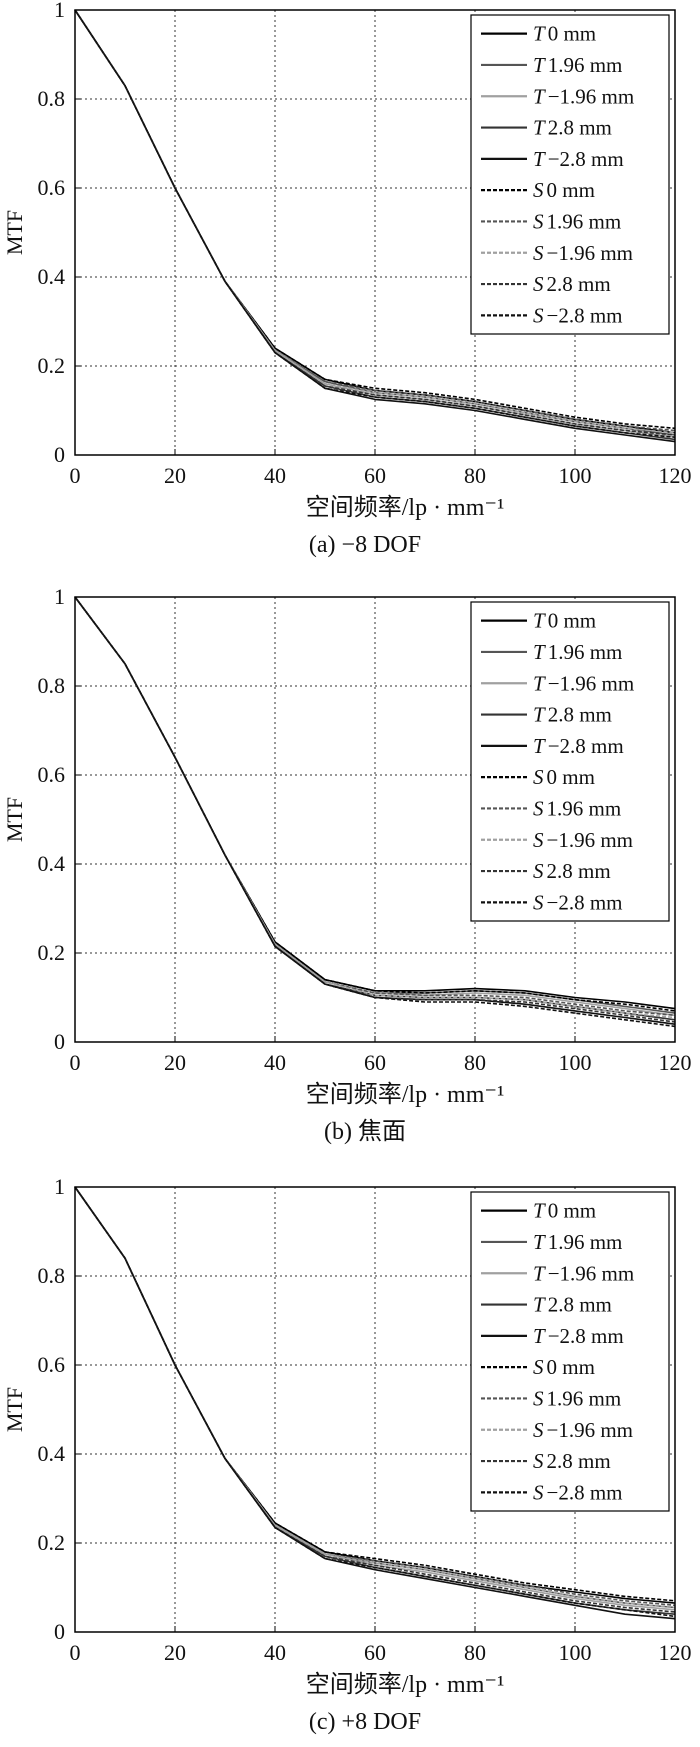 This screenshot has height=1747, width=700. I want to click on legend-entry: T 1.96 mm, so click(577, 1242).